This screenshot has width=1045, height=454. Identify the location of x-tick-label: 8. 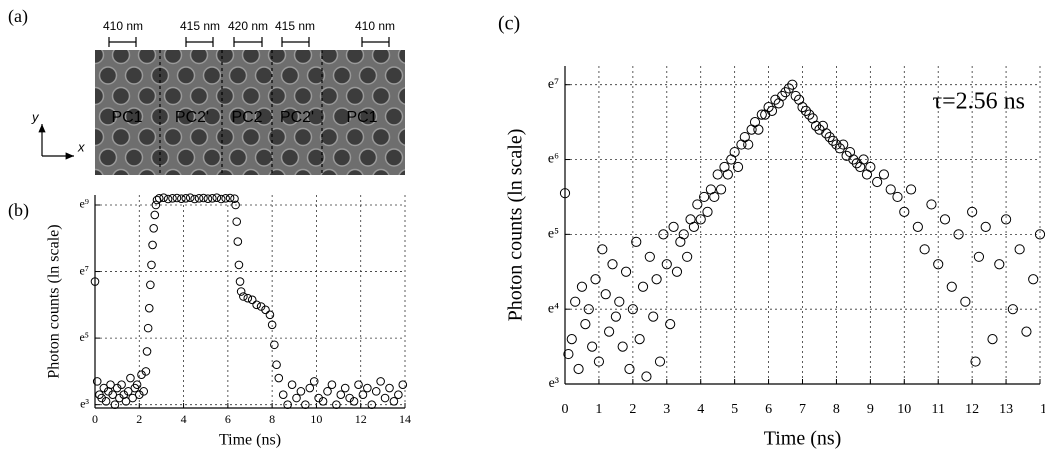
(272, 419).